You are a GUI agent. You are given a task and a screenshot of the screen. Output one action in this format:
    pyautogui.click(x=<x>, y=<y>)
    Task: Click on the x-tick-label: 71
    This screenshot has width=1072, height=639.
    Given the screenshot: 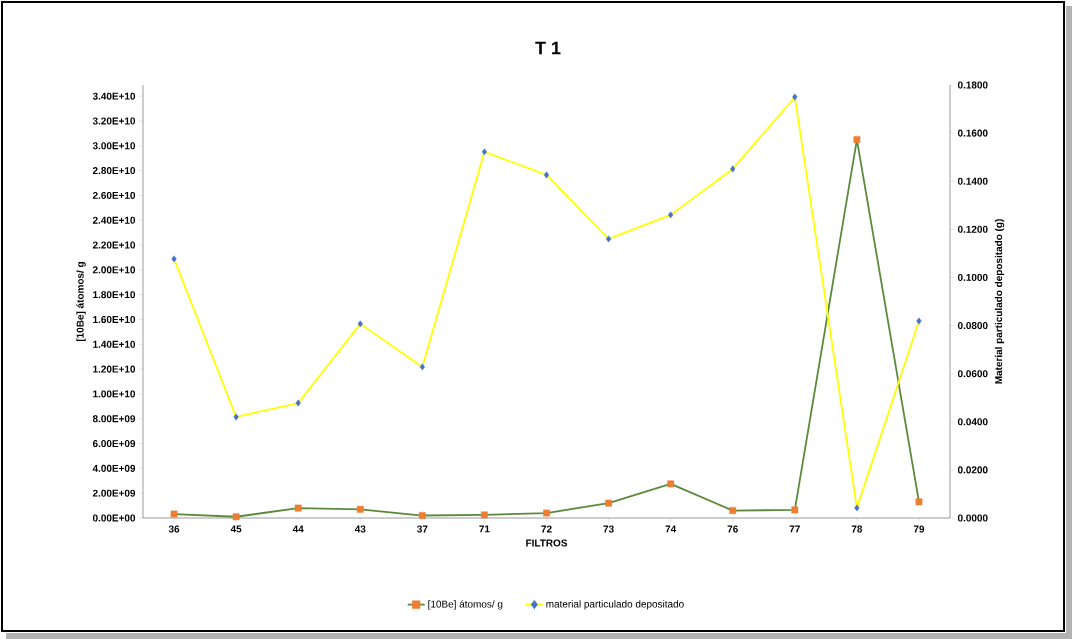 What is the action you would take?
    pyautogui.click(x=484, y=529)
    